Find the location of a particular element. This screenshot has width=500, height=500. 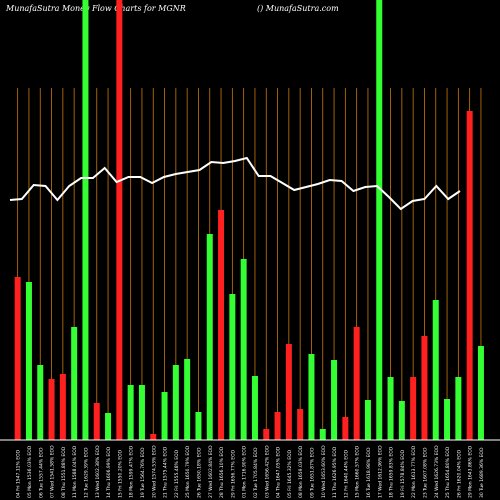

x-tick-label: 25 Thu 1654.80% EOD is located at coordinates (448, 472).